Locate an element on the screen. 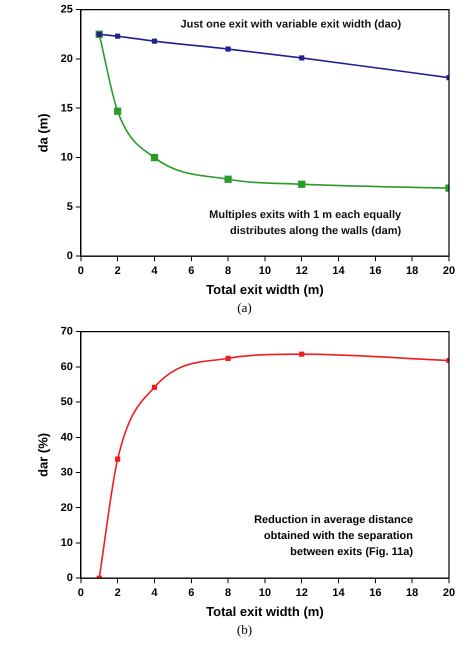  y-axis-title: dar (%) is located at coordinates (42, 454).